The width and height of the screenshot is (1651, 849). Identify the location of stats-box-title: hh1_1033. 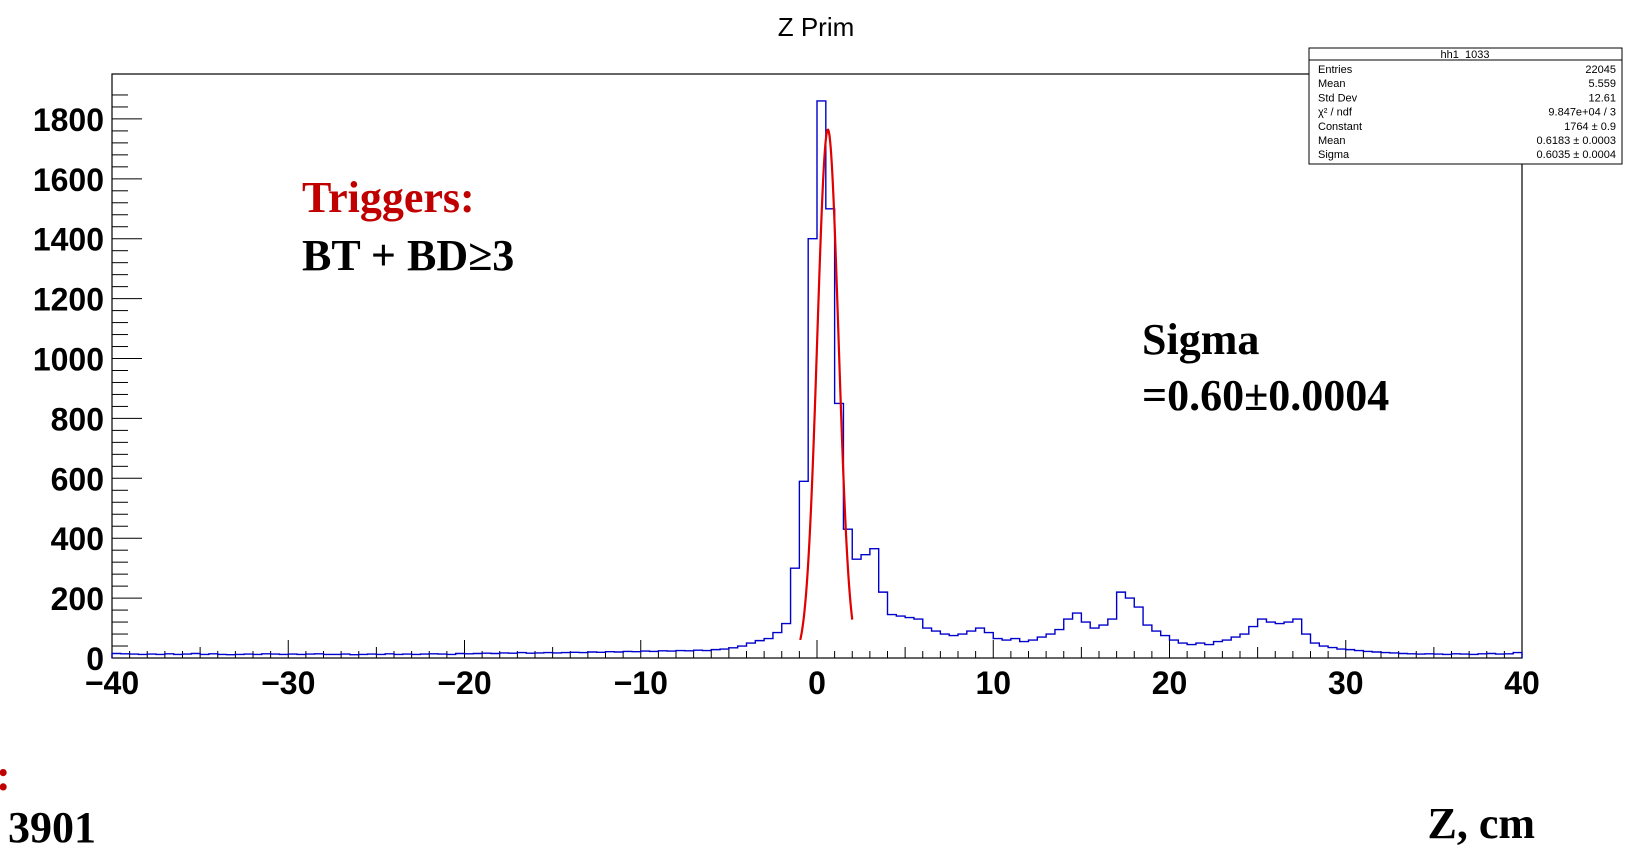
(1465, 55).